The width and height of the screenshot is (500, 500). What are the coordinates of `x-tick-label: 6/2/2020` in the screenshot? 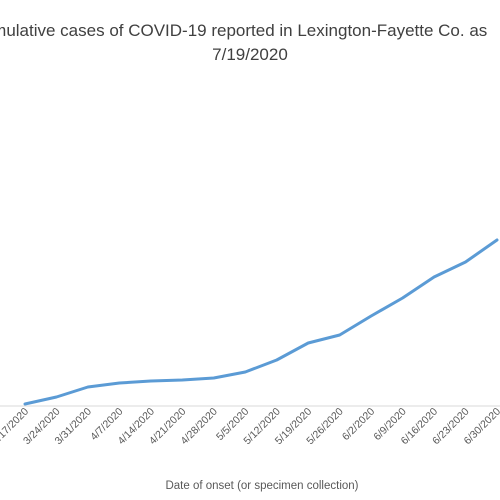 It's located at (358, 424).